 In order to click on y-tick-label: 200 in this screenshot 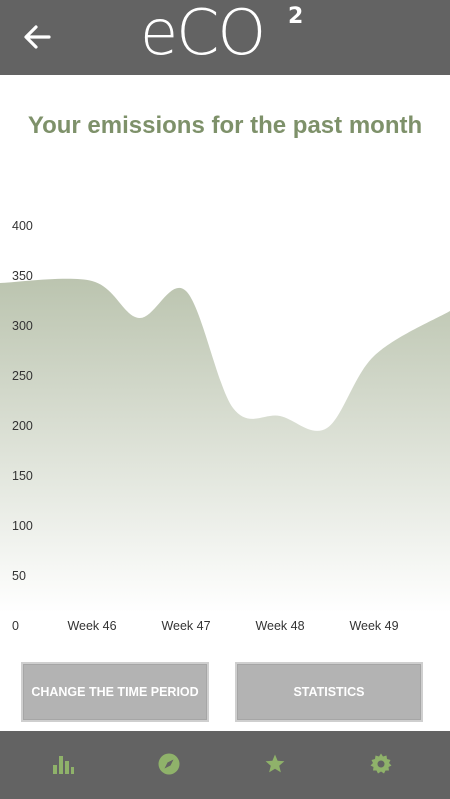, I will do `click(22, 426)`.